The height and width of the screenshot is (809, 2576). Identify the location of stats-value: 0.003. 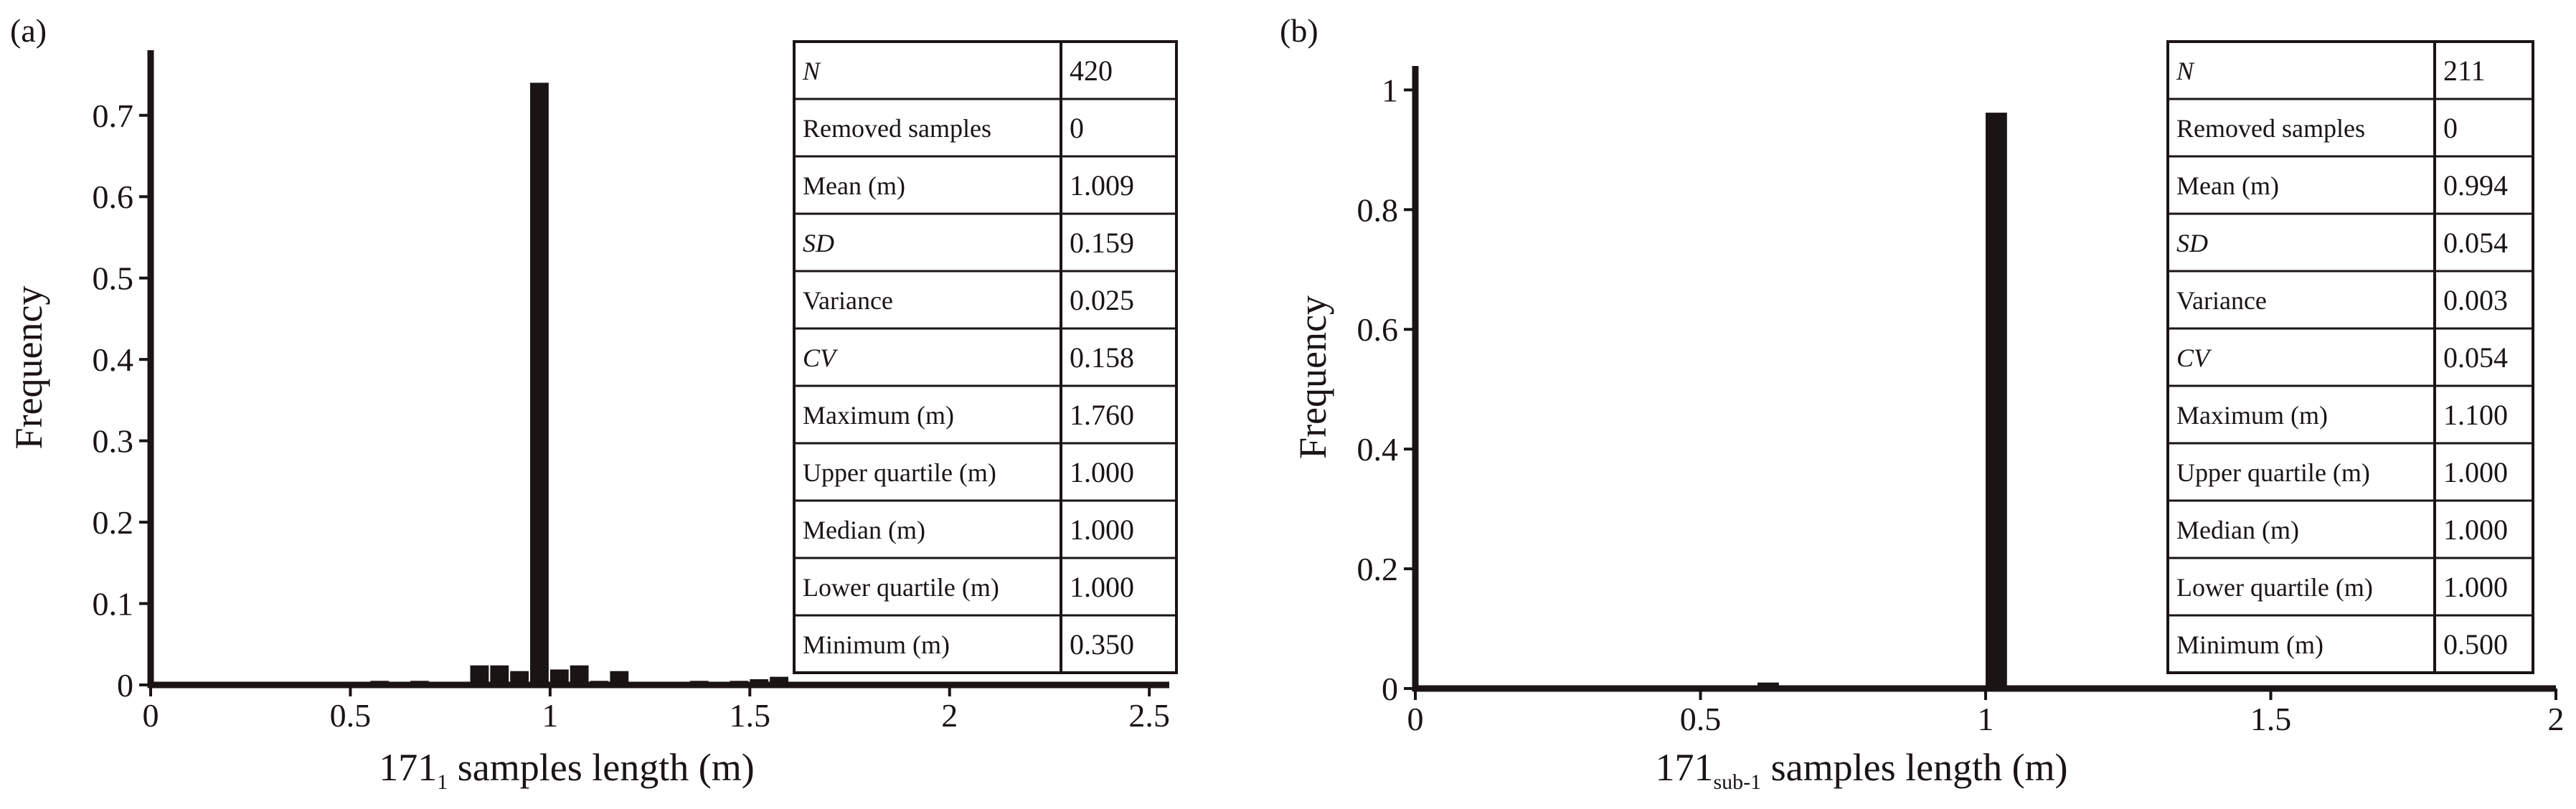
(2475, 300).